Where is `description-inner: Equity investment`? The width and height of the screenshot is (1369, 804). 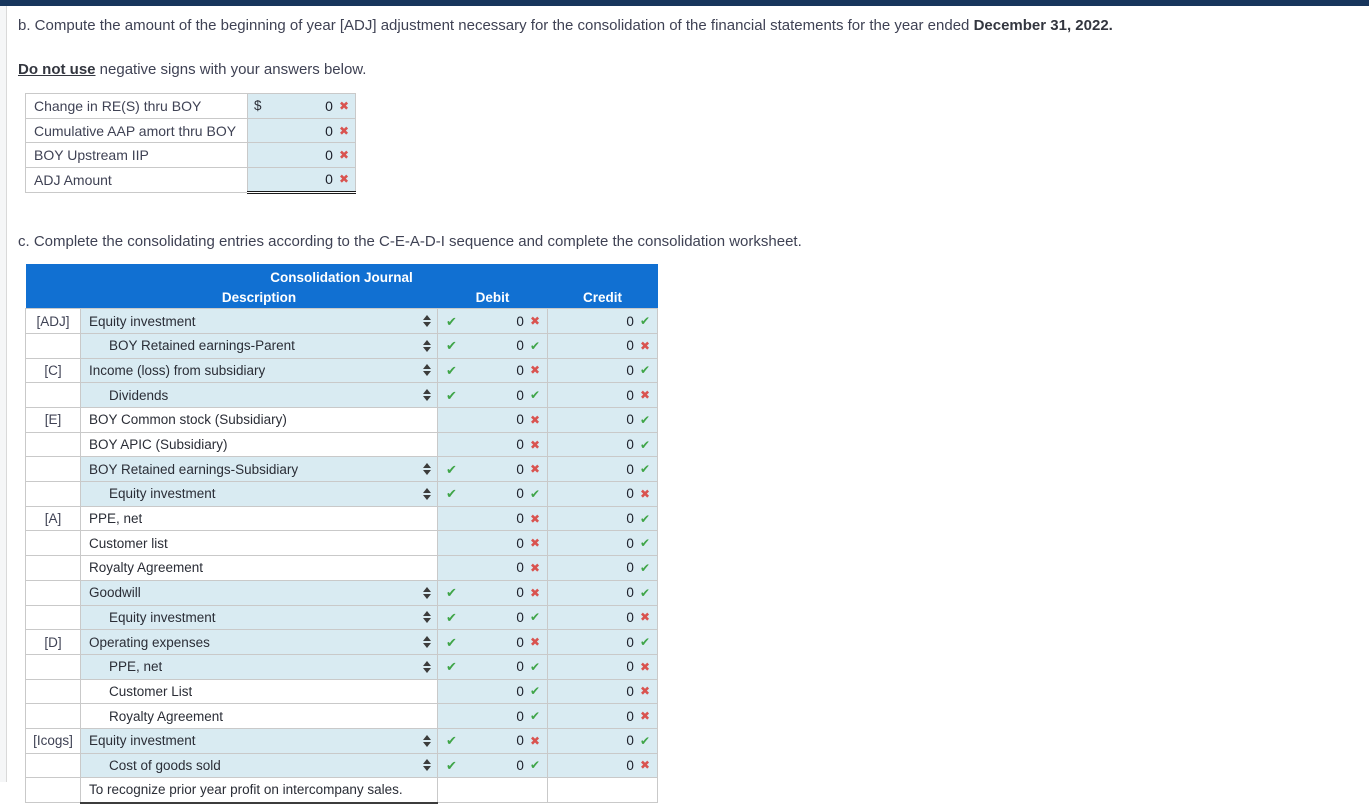 description-inner: Equity investment is located at coordinates (259, 618).